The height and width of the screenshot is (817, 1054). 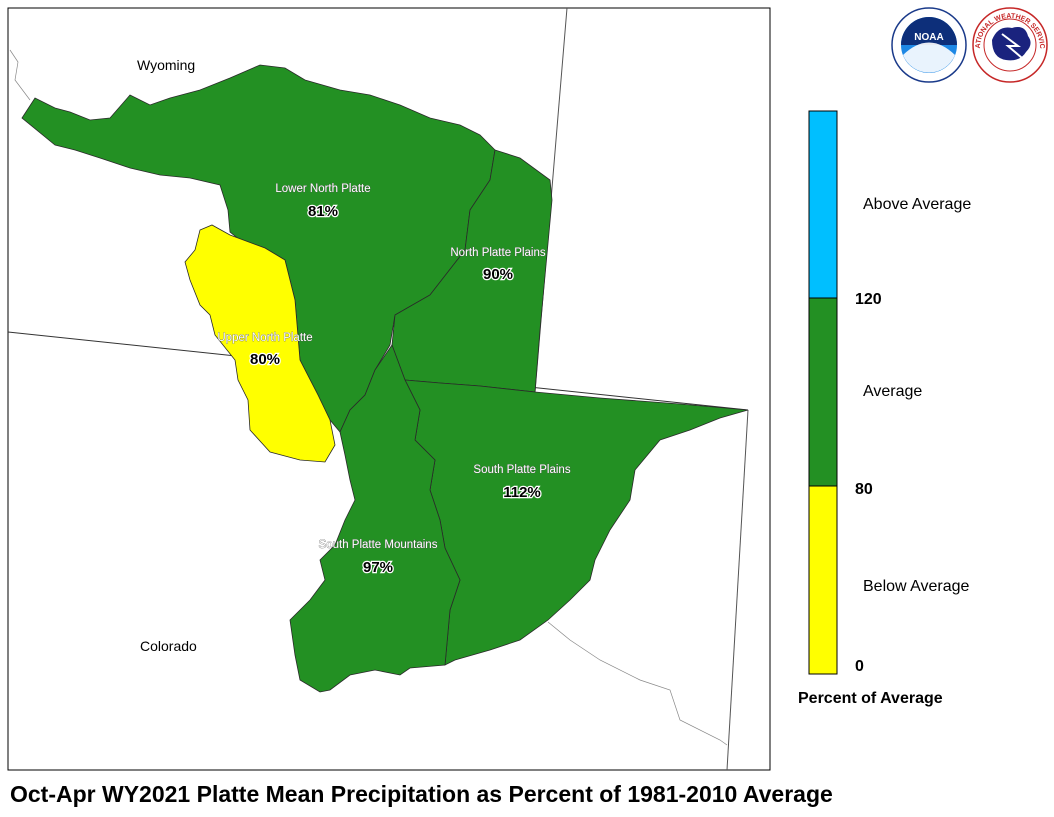 I want to click on basin-south-platte-mountains, so click(x=375, y=518).